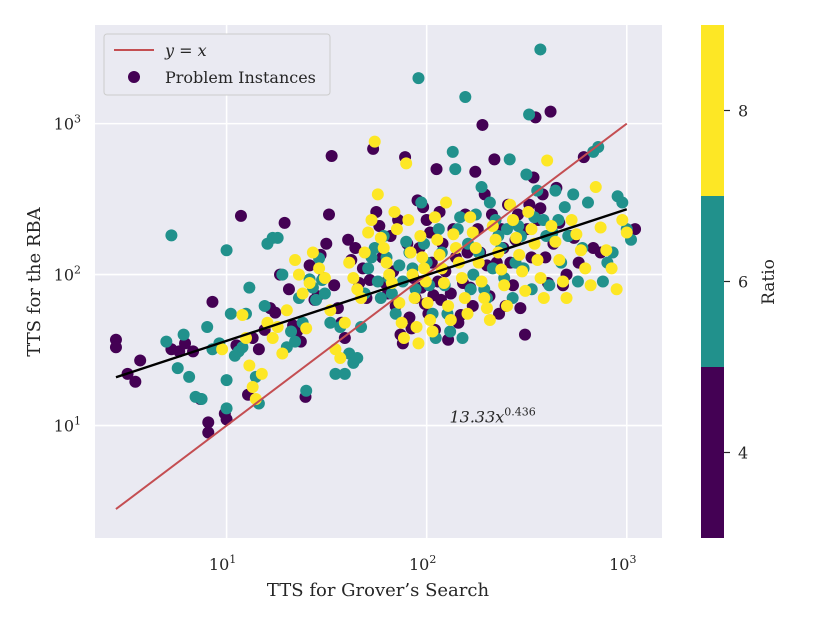 The height and width of the screenshot is (623, 830). What do you see at coordinates (519, 411) in the screenshot?
I see `fit-annotation-exponent: 0.436` at bounding box center [519, 411].